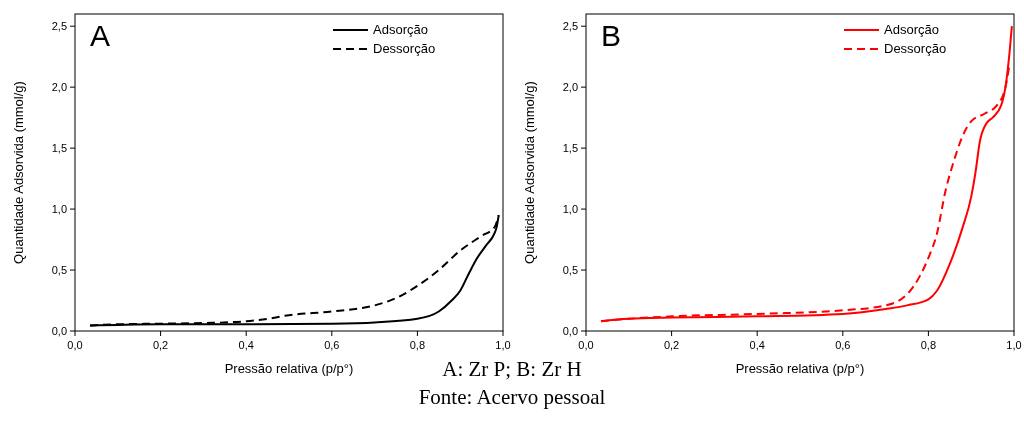 Image resolution: width=1024 pixels, height=441 pixels. I want to click on text: A: Zr P; B: Zr H, so click(512, 369).